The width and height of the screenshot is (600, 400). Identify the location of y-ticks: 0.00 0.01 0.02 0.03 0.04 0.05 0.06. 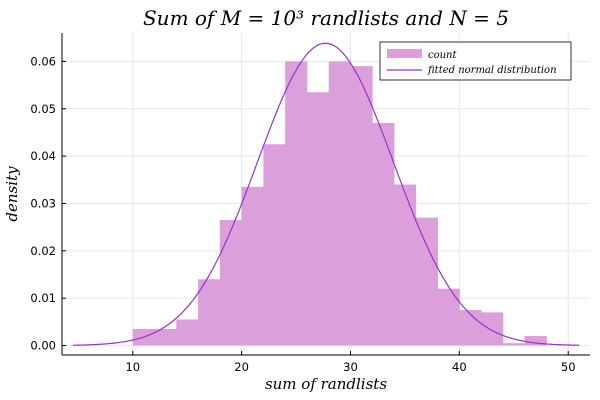
(48, 203).